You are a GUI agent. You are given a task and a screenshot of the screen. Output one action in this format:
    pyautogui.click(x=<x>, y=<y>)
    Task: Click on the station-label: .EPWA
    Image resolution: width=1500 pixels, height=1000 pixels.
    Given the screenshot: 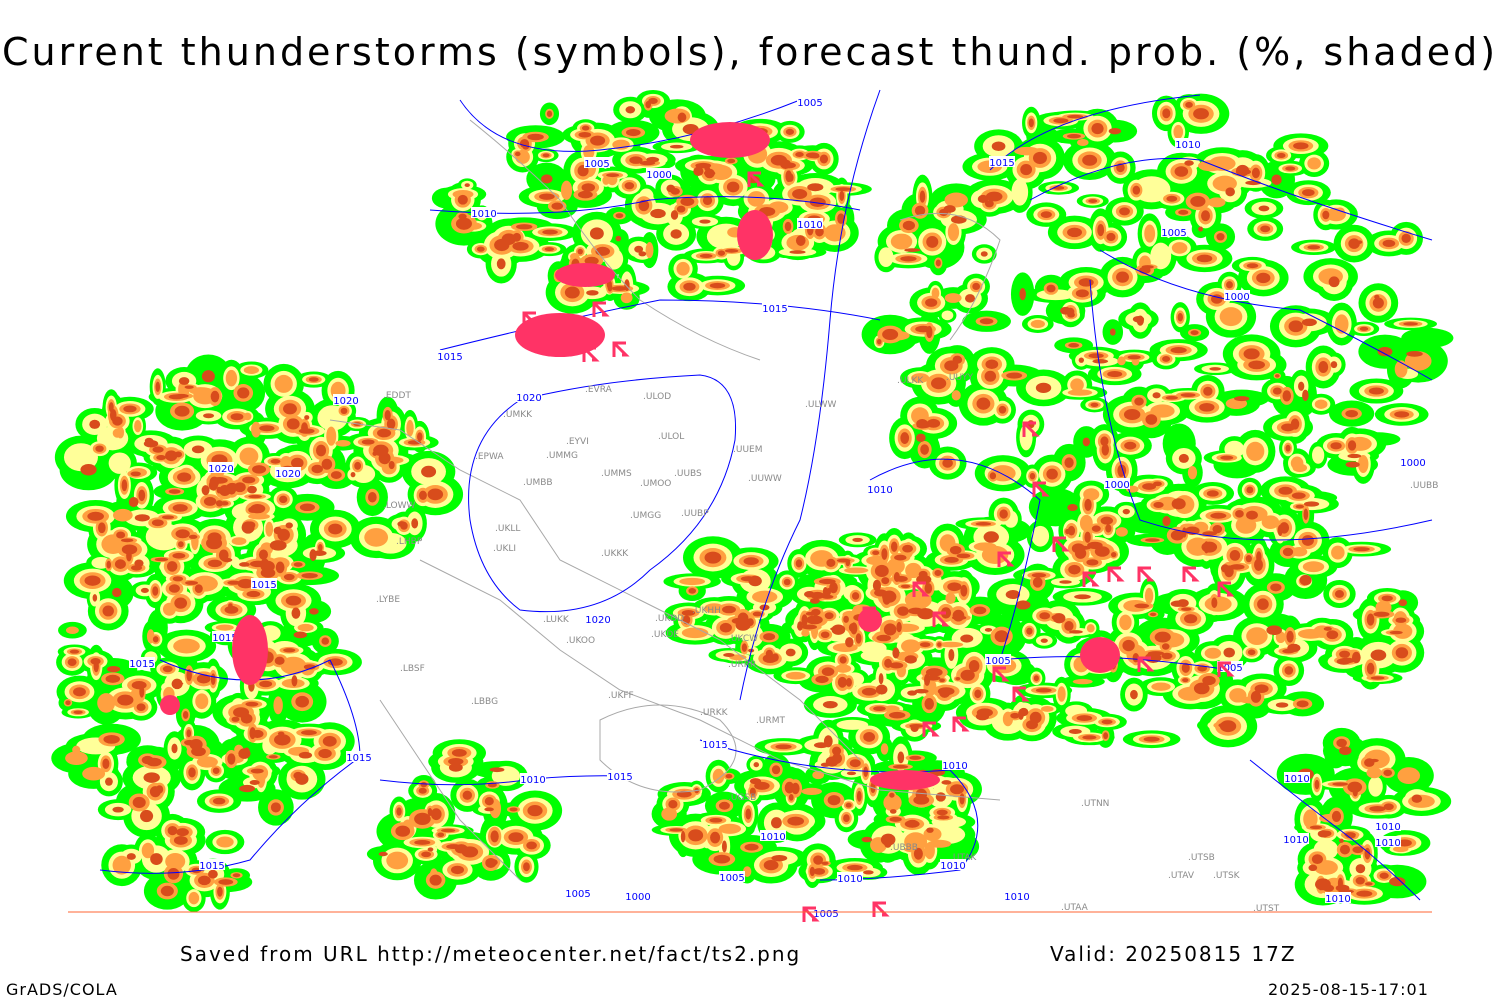 What is the action you would take?
    pyautogui.click(x=489, y=457)
    